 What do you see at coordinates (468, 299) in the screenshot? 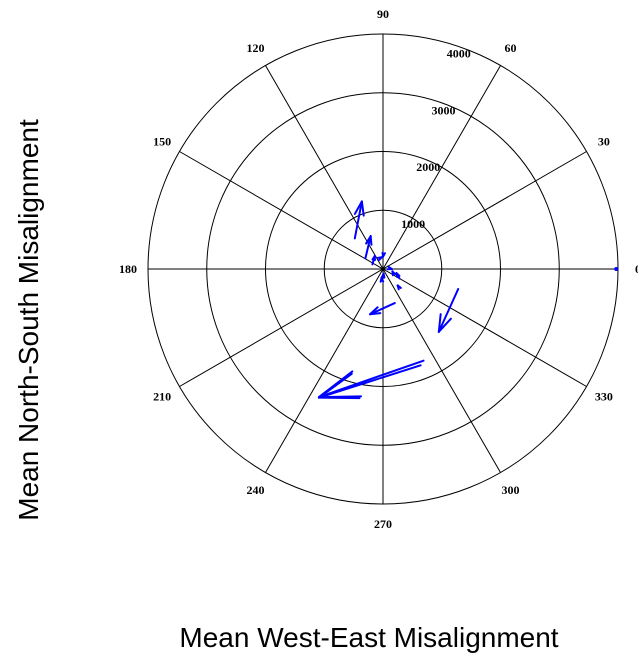
I see `arrow-series` at bounding box center [468, 299].